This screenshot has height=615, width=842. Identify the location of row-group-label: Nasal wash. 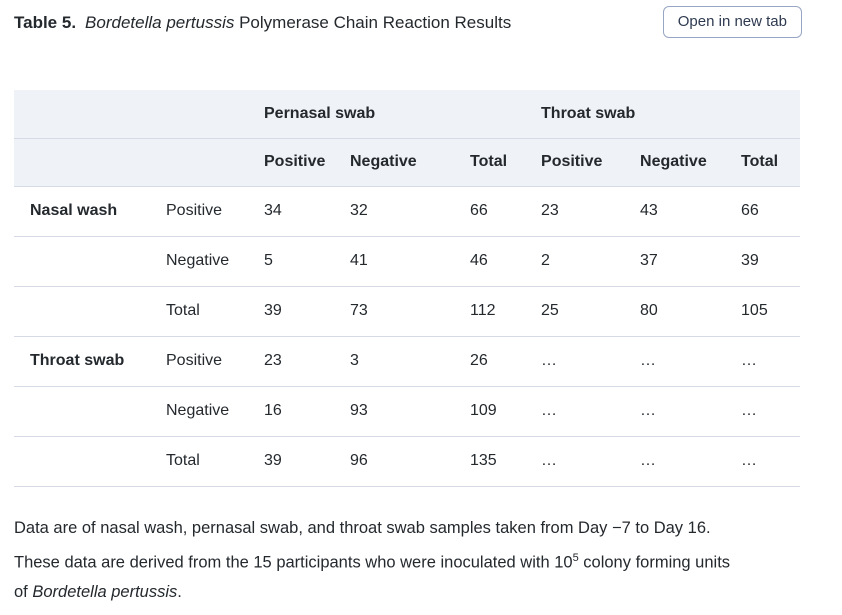
(82, 210).